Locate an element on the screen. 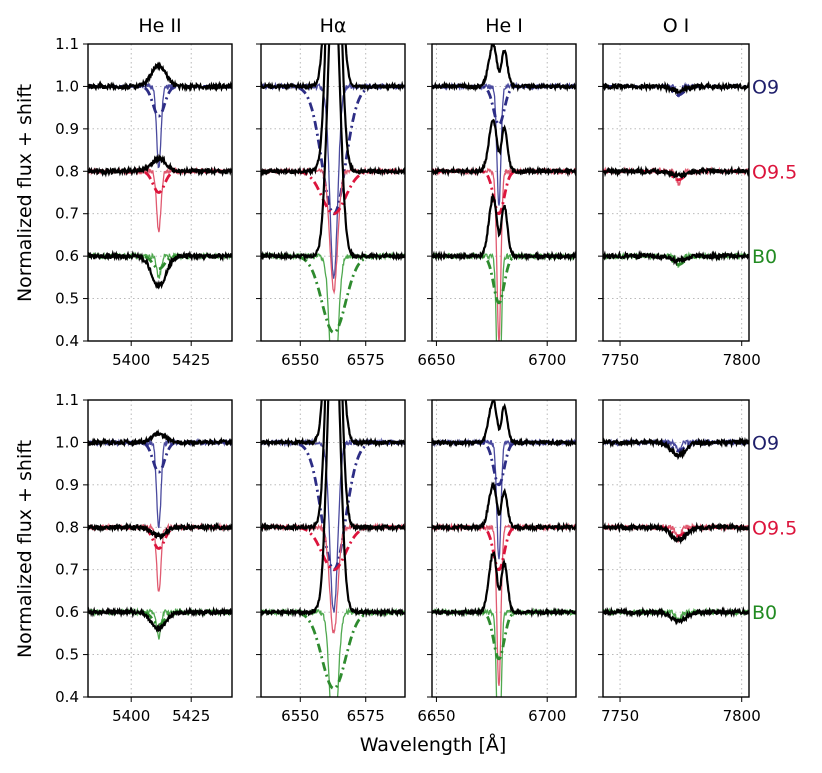 Image resolution: width=822 pixels, height=773 pixels. column-title-0: He II is located at coordinates (159, 26).